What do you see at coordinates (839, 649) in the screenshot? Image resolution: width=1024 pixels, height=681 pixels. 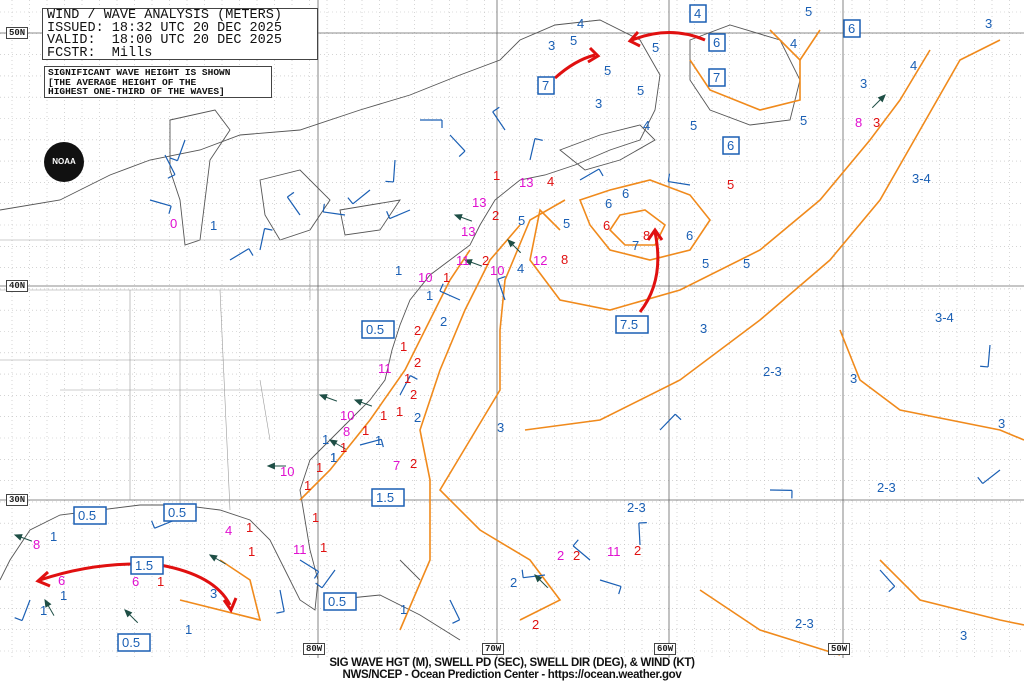 I see `lon-label-50w: 50W` at bounding box center [839, 649].